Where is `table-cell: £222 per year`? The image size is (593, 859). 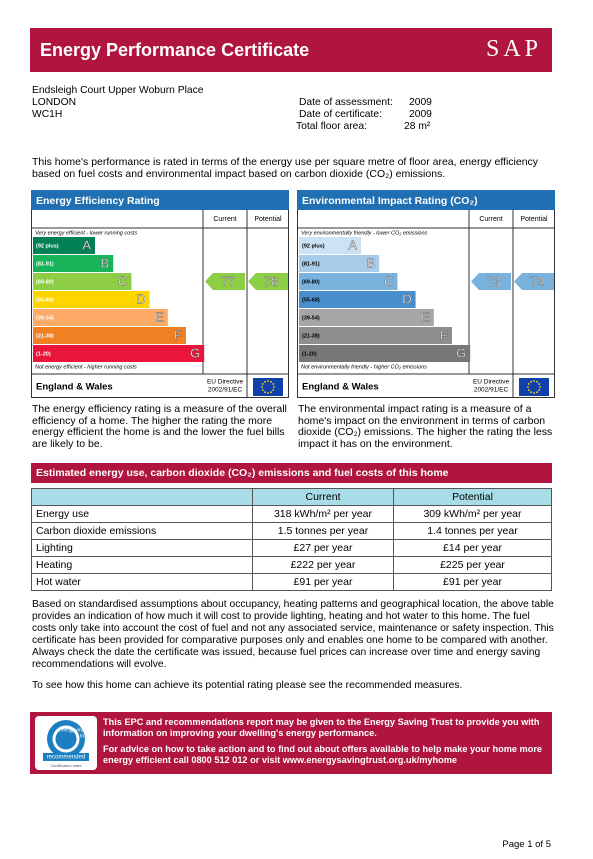
table-cell: £222 per year is located at coordinates (323, 565).